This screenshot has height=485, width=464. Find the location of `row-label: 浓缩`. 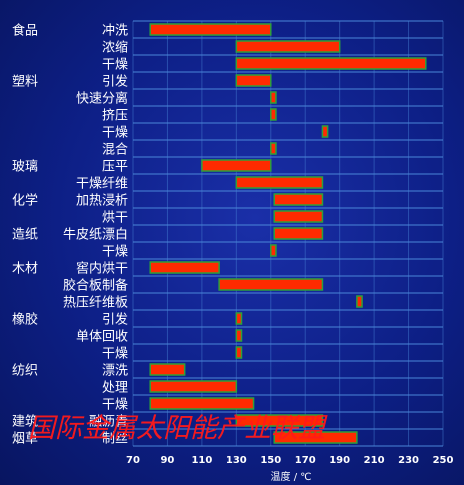

row-label: 浓缩 is located at coordinates (115, 48).